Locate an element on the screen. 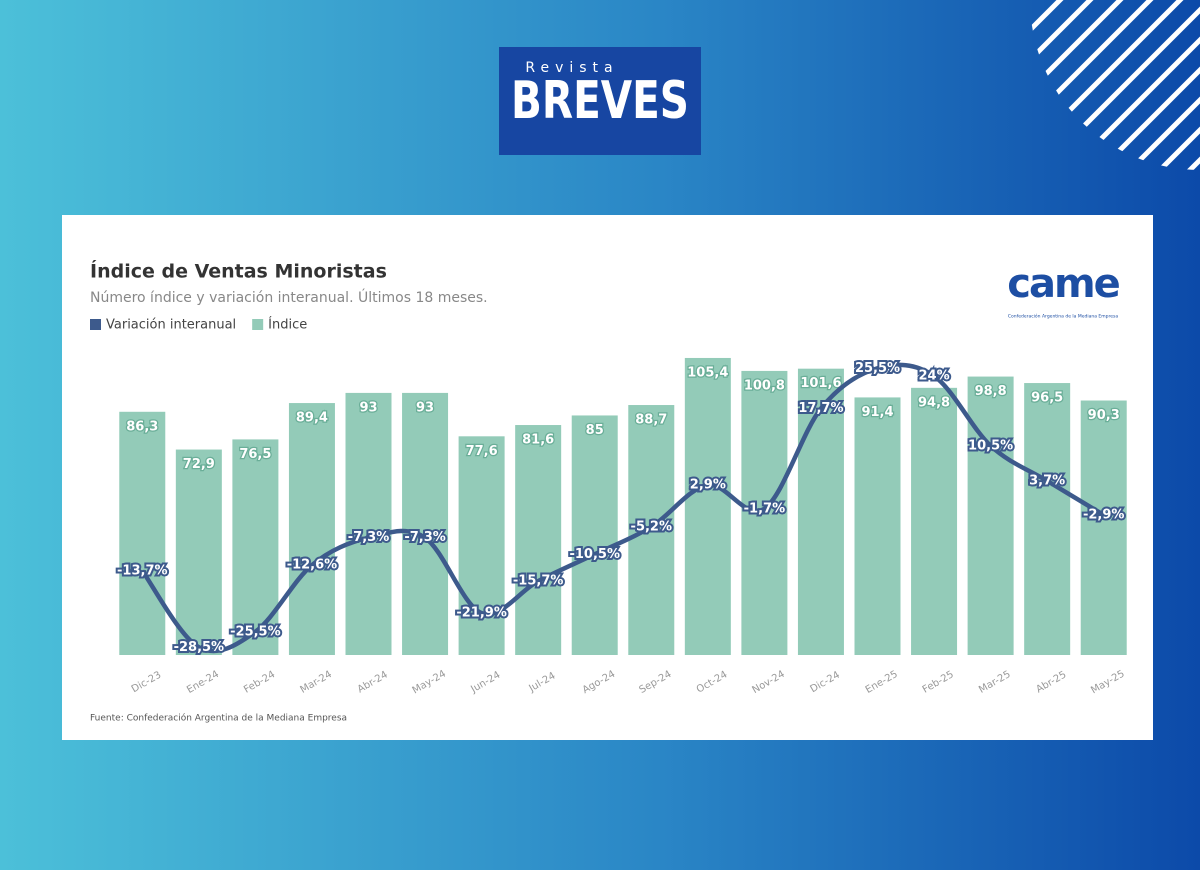 The width and height of the screenshot is (1200, 874). bar-label: 98,8 is located at coordinates (991, 391).